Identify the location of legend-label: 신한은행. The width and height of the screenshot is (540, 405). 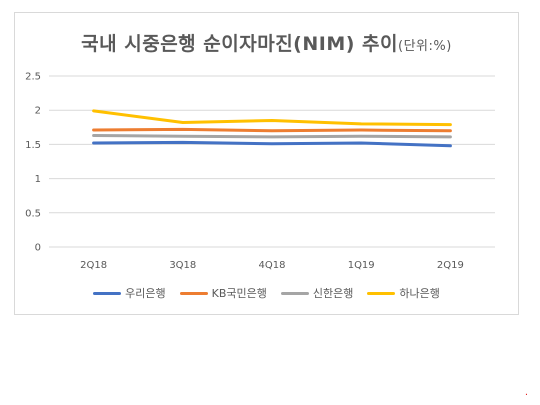
(333, 293).